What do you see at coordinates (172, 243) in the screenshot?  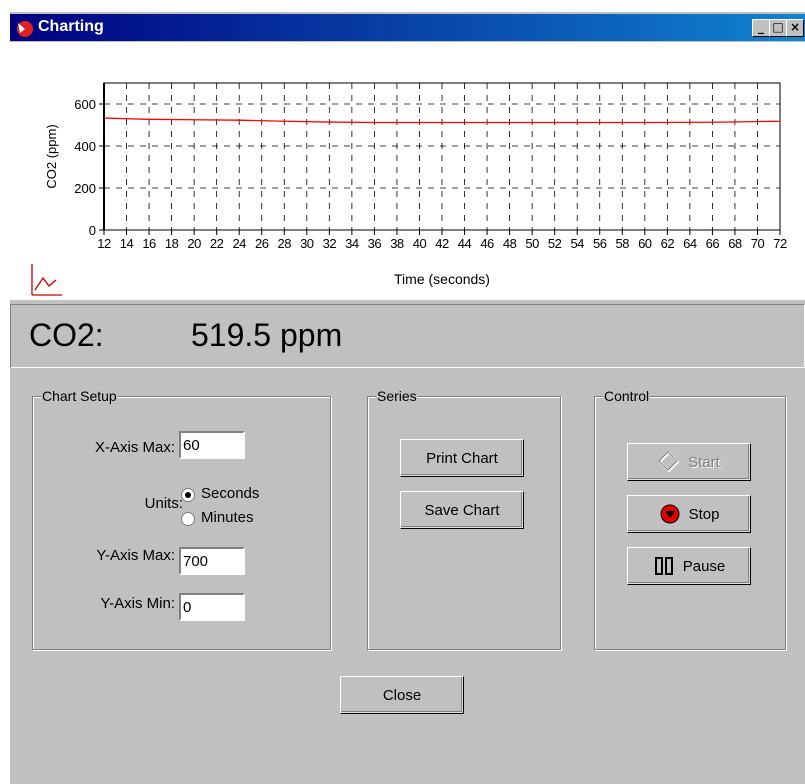 I see `x-tick-label: 18` at bounding box center [172, 243].